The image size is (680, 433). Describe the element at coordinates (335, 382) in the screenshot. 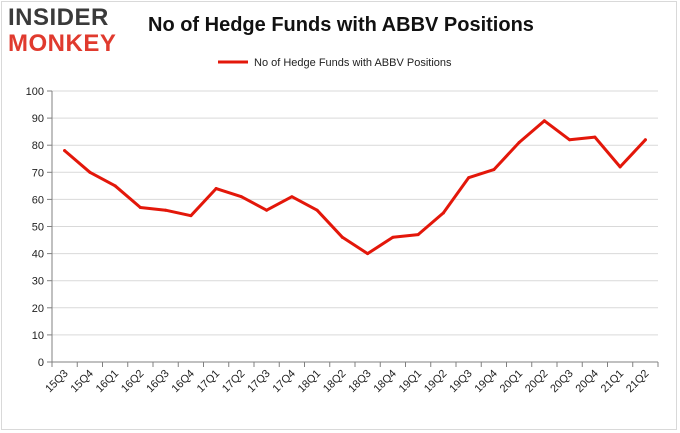

I see `x-tick-label: 18Q2` at that location.